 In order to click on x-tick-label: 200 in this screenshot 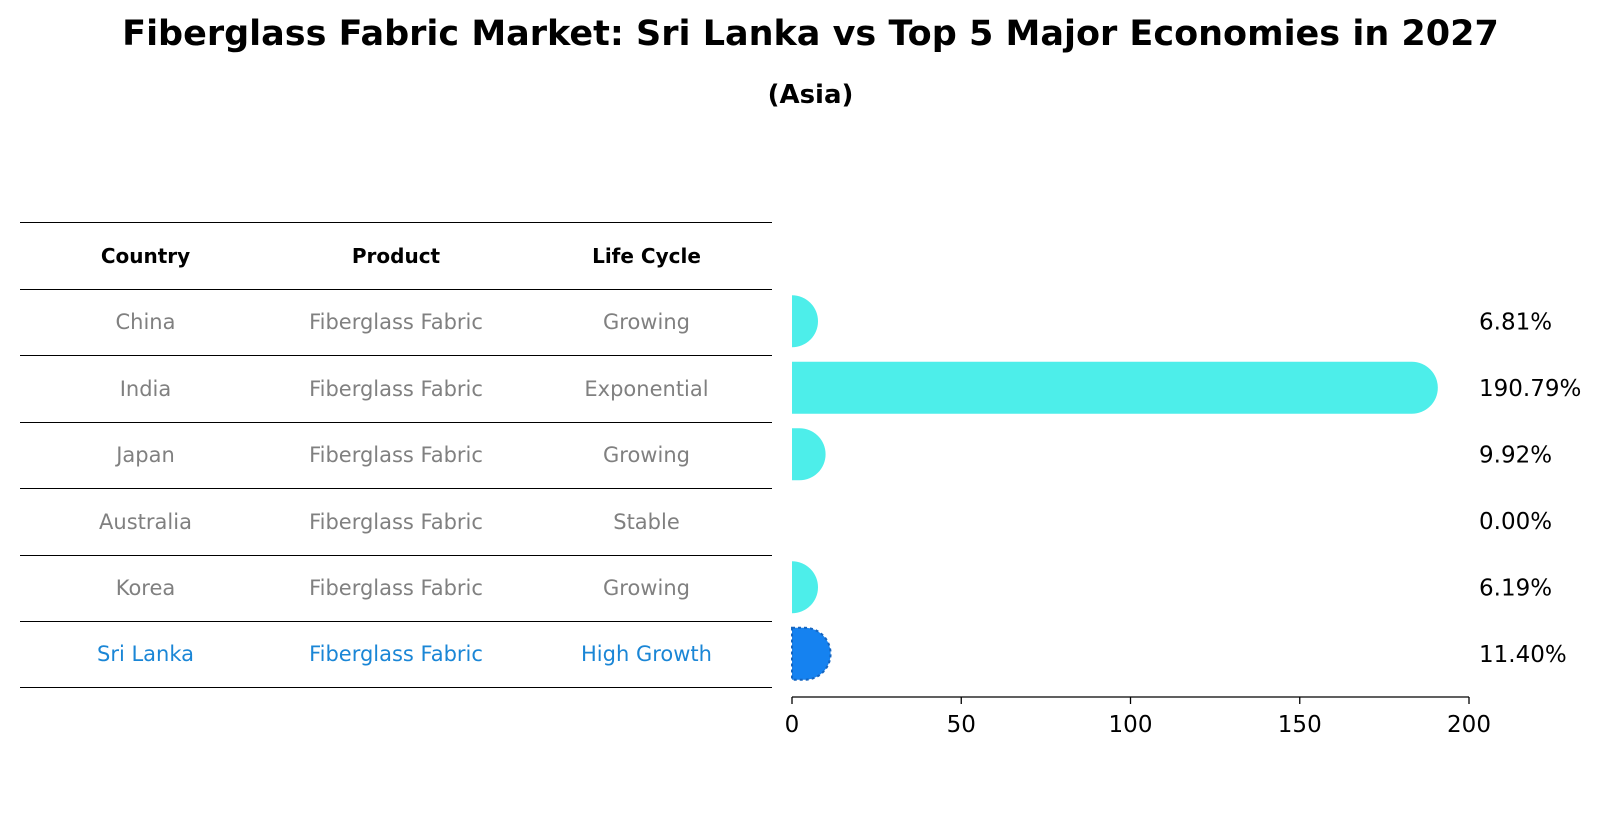, I will do `click(1469, 725)`.